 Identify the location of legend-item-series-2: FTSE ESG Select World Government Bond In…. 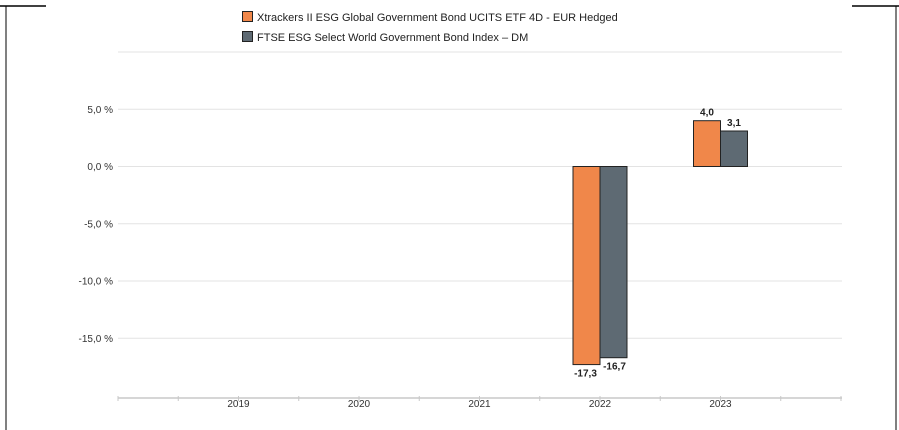
(385, 38).